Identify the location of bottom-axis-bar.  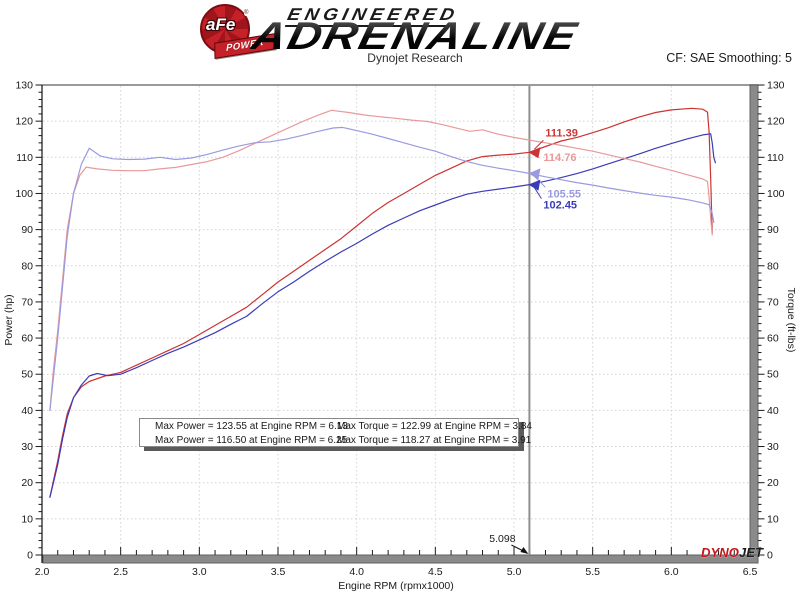
(400, 559).